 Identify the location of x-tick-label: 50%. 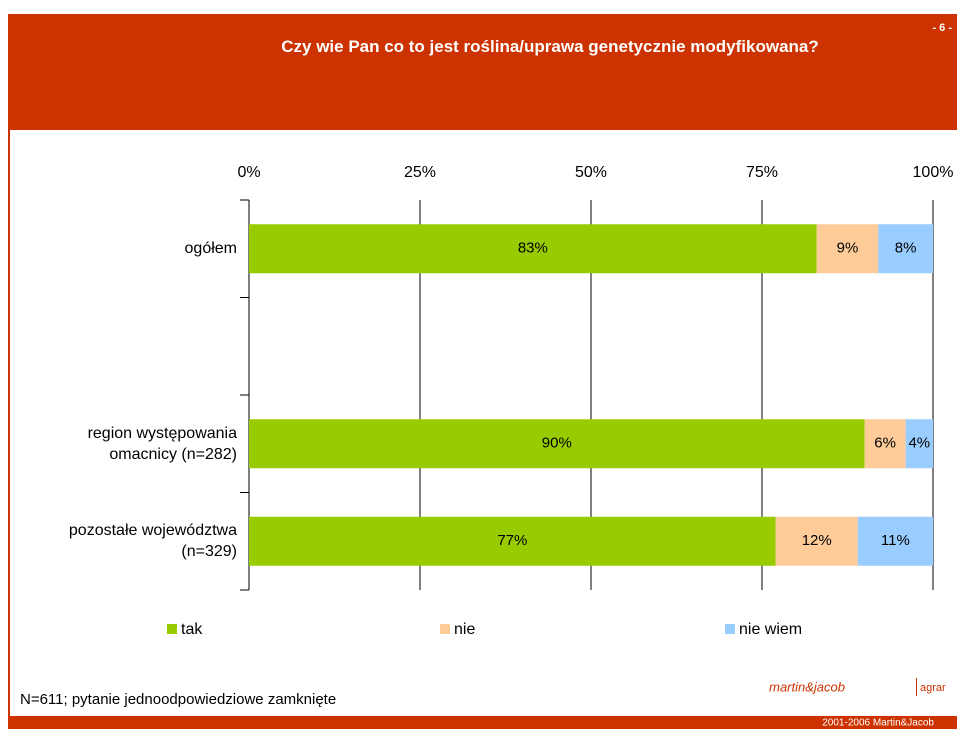
(591, 172).